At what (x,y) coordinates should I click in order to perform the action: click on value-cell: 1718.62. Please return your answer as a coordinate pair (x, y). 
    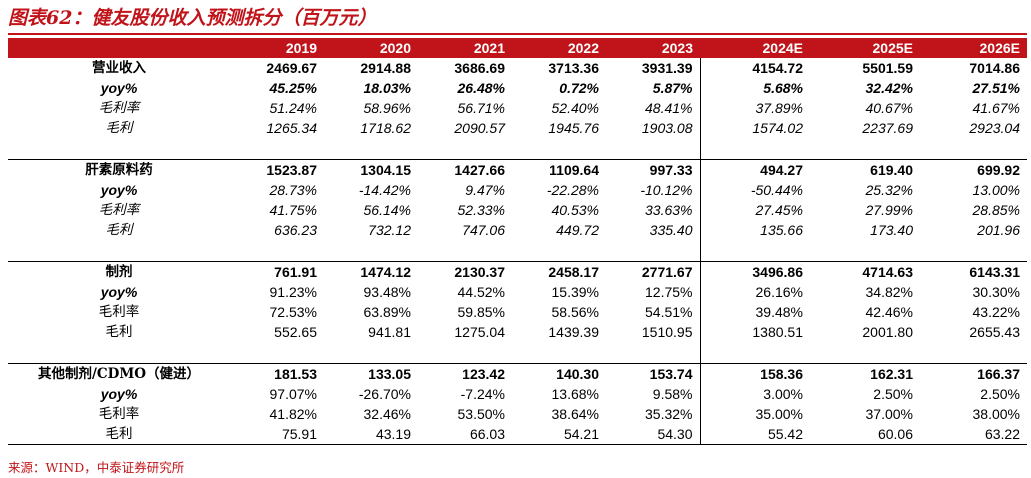
    Looking at the image, I should click on (385, 128).